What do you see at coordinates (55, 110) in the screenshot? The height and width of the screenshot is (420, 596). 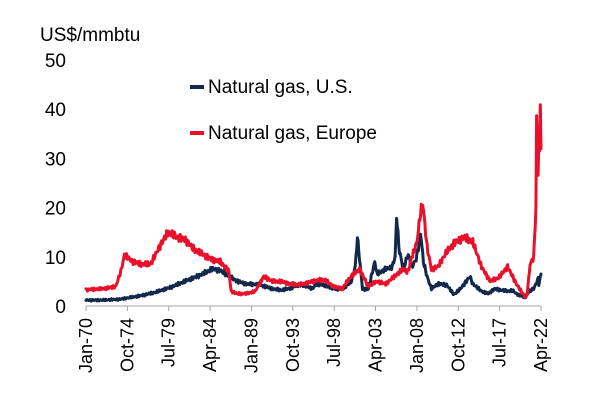 I see `y-tick-label: 40` at bounding box center [55, 110].